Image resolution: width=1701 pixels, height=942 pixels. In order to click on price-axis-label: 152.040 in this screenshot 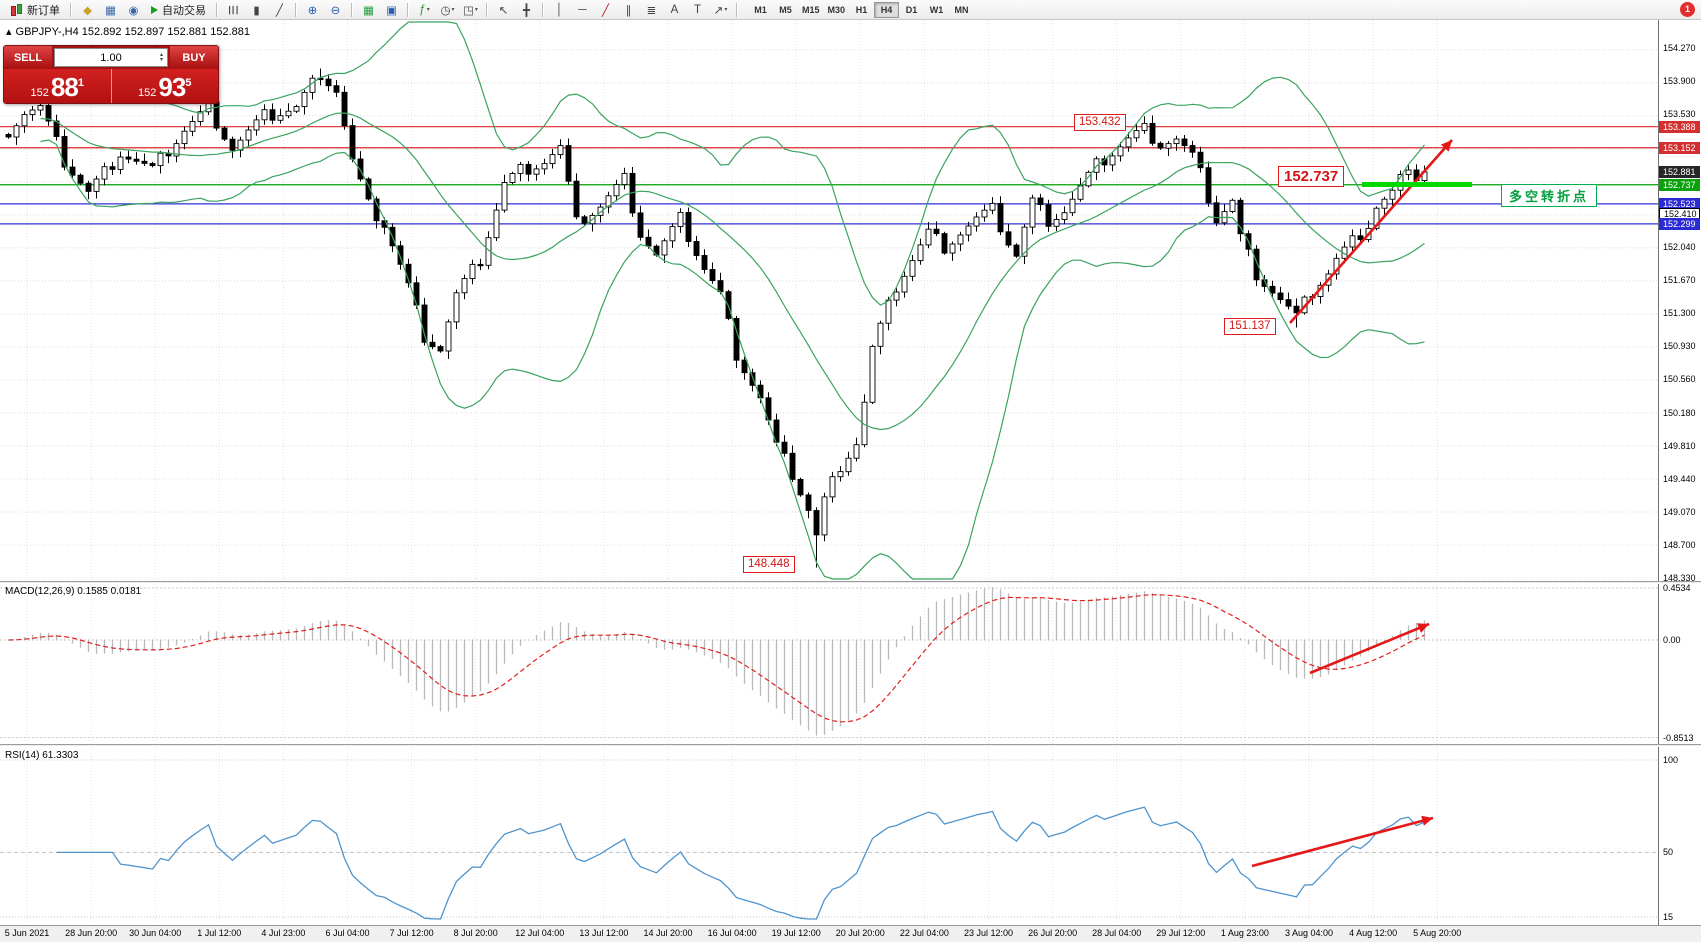, I will do `click(1679, 246)`.